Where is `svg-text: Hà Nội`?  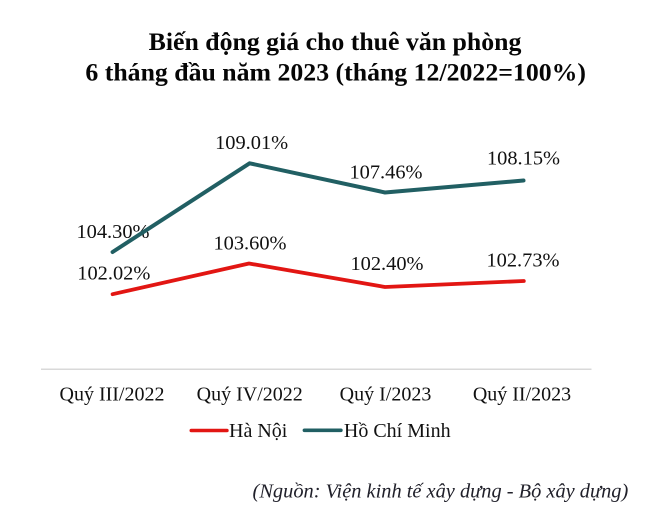
svg-text: Hà Nội is located at coordinates (258, 431).